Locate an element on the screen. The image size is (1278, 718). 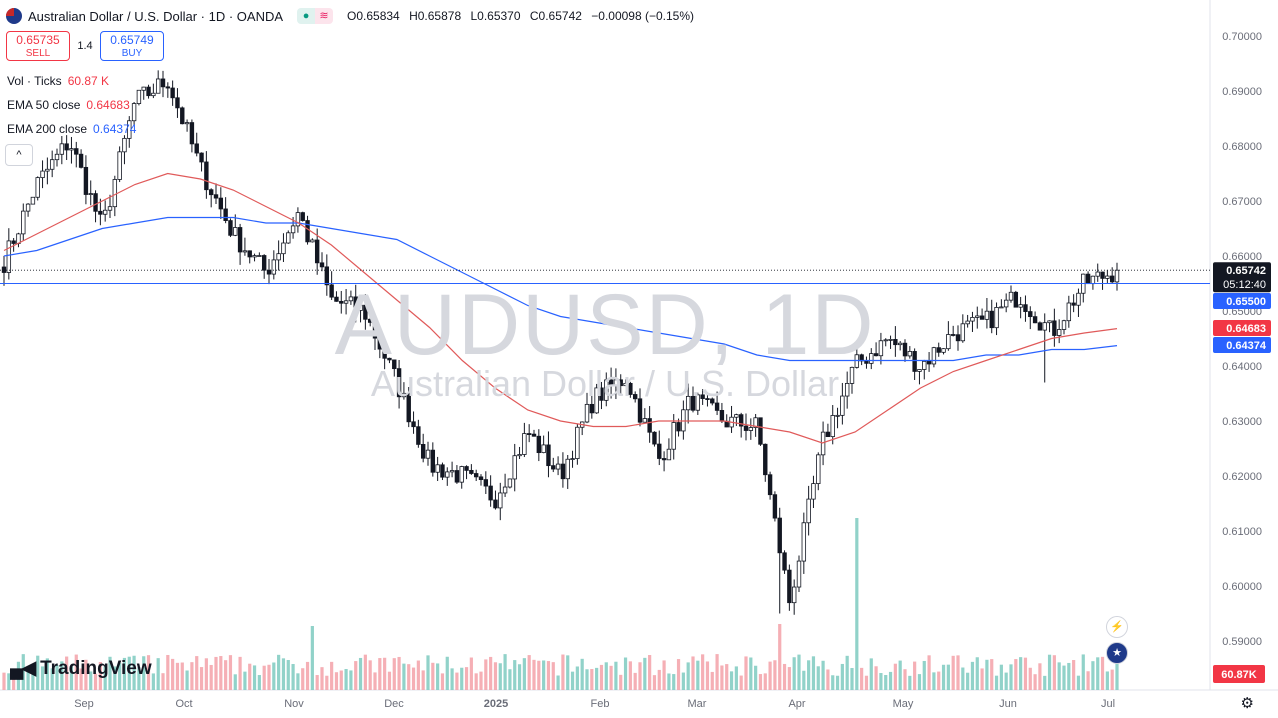
tradingview-logo: ▄◀ TradingView is located at coordinates (81, 668).